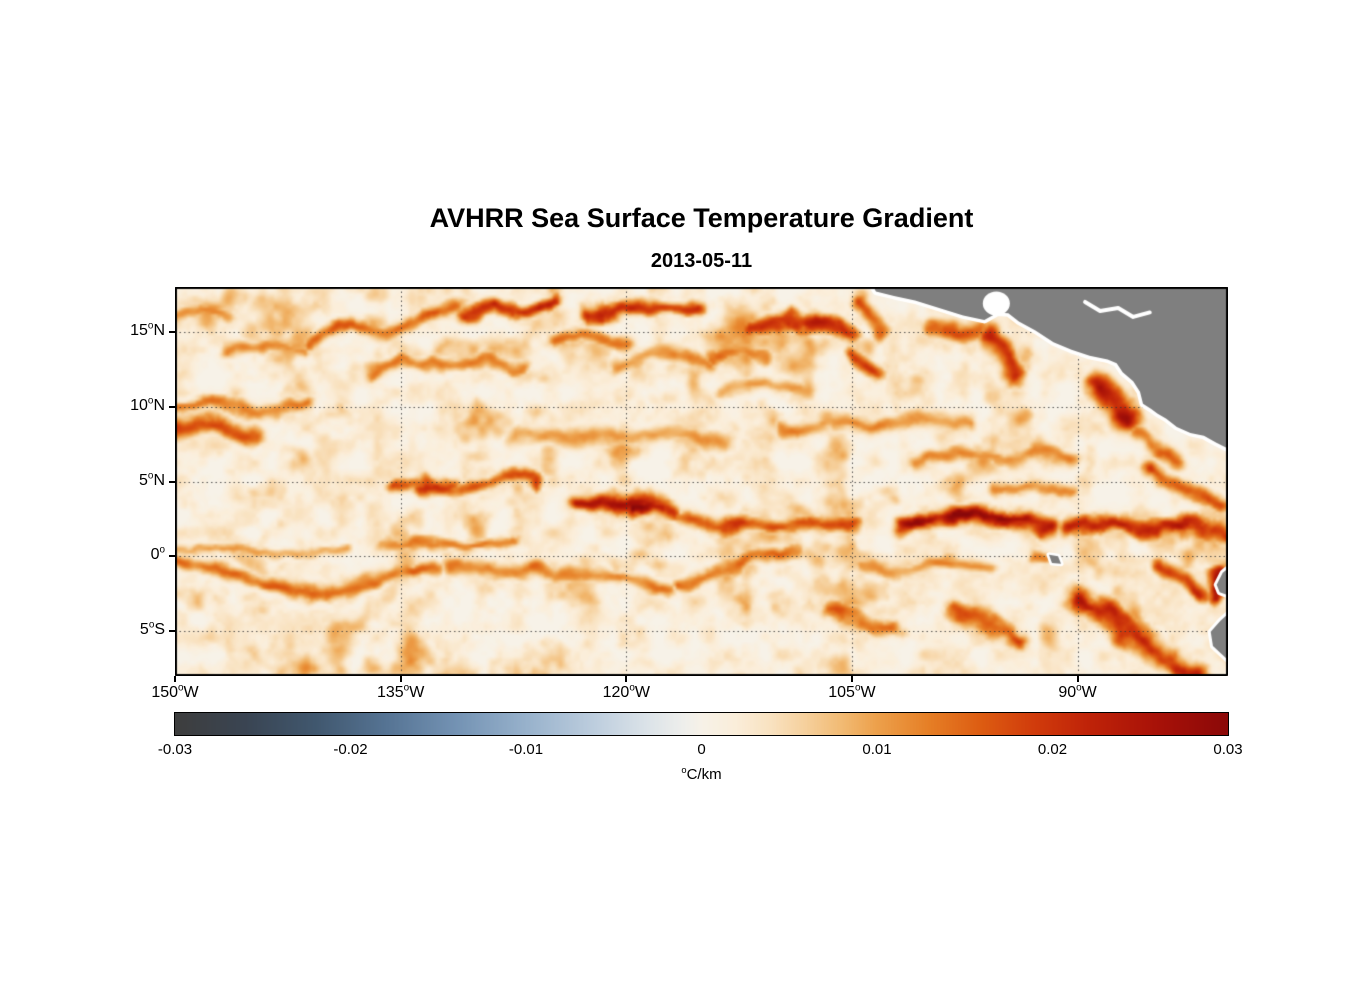 The height and width of the screenshot is (1000, 1356). What do you see at coordinates (152, 479) in the screenshot?
I see `y-tick-label: 5oN` at bounding box center [152, 479].